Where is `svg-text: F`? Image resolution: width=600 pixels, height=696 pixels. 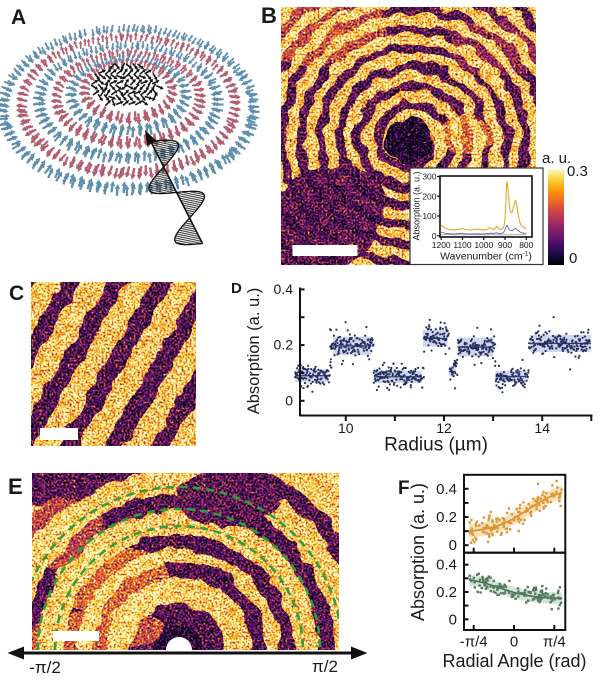 svg-text: F is located at coordinates (404, 488).